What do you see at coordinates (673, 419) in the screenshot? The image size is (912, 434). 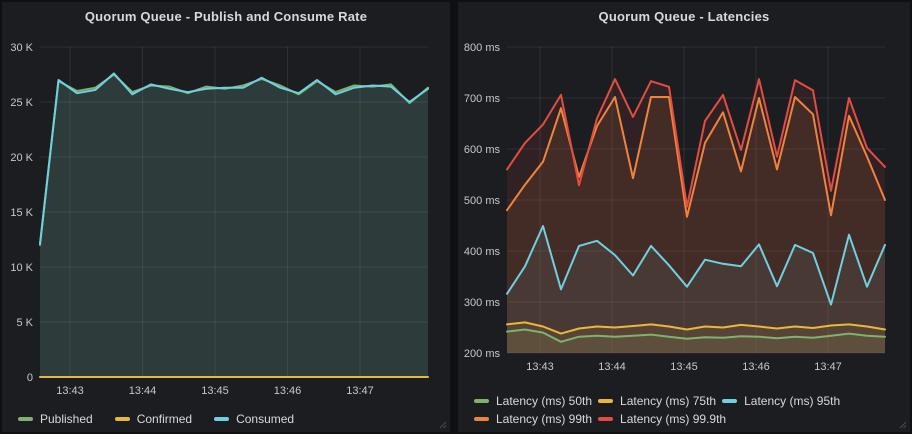 I see `legend-label: Latency (ms) 99.9th` at bounding box center [673, 419].